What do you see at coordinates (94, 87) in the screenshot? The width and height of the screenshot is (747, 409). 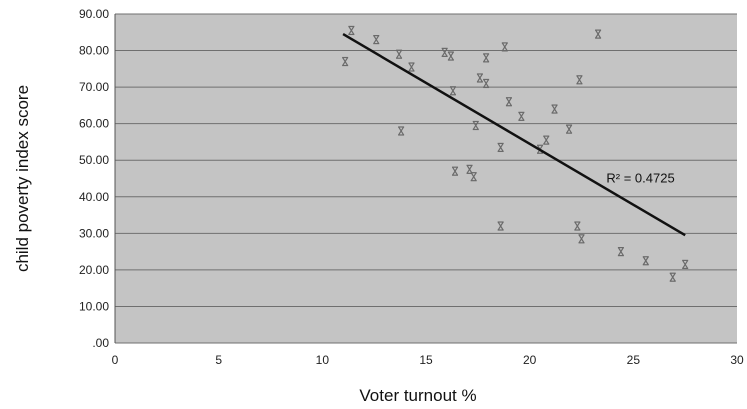 I see `y-tick-label: 70.00` at bounding box center [94, 87].